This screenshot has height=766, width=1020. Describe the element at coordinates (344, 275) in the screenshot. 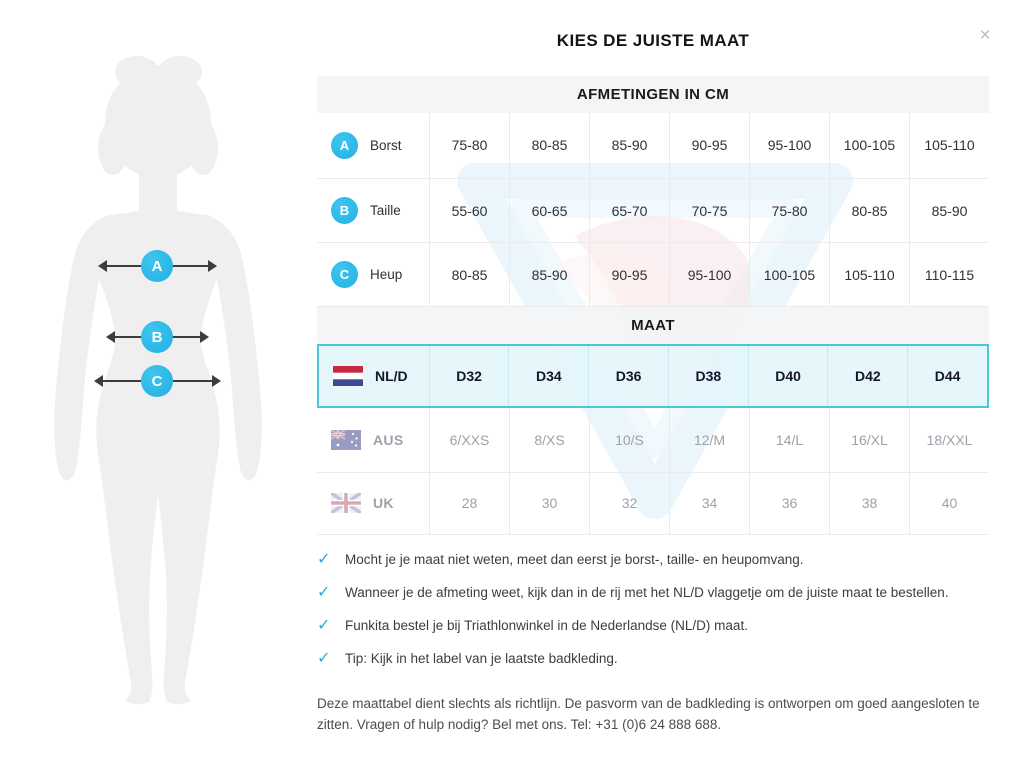

I see `row-badge-c: C` at that location.